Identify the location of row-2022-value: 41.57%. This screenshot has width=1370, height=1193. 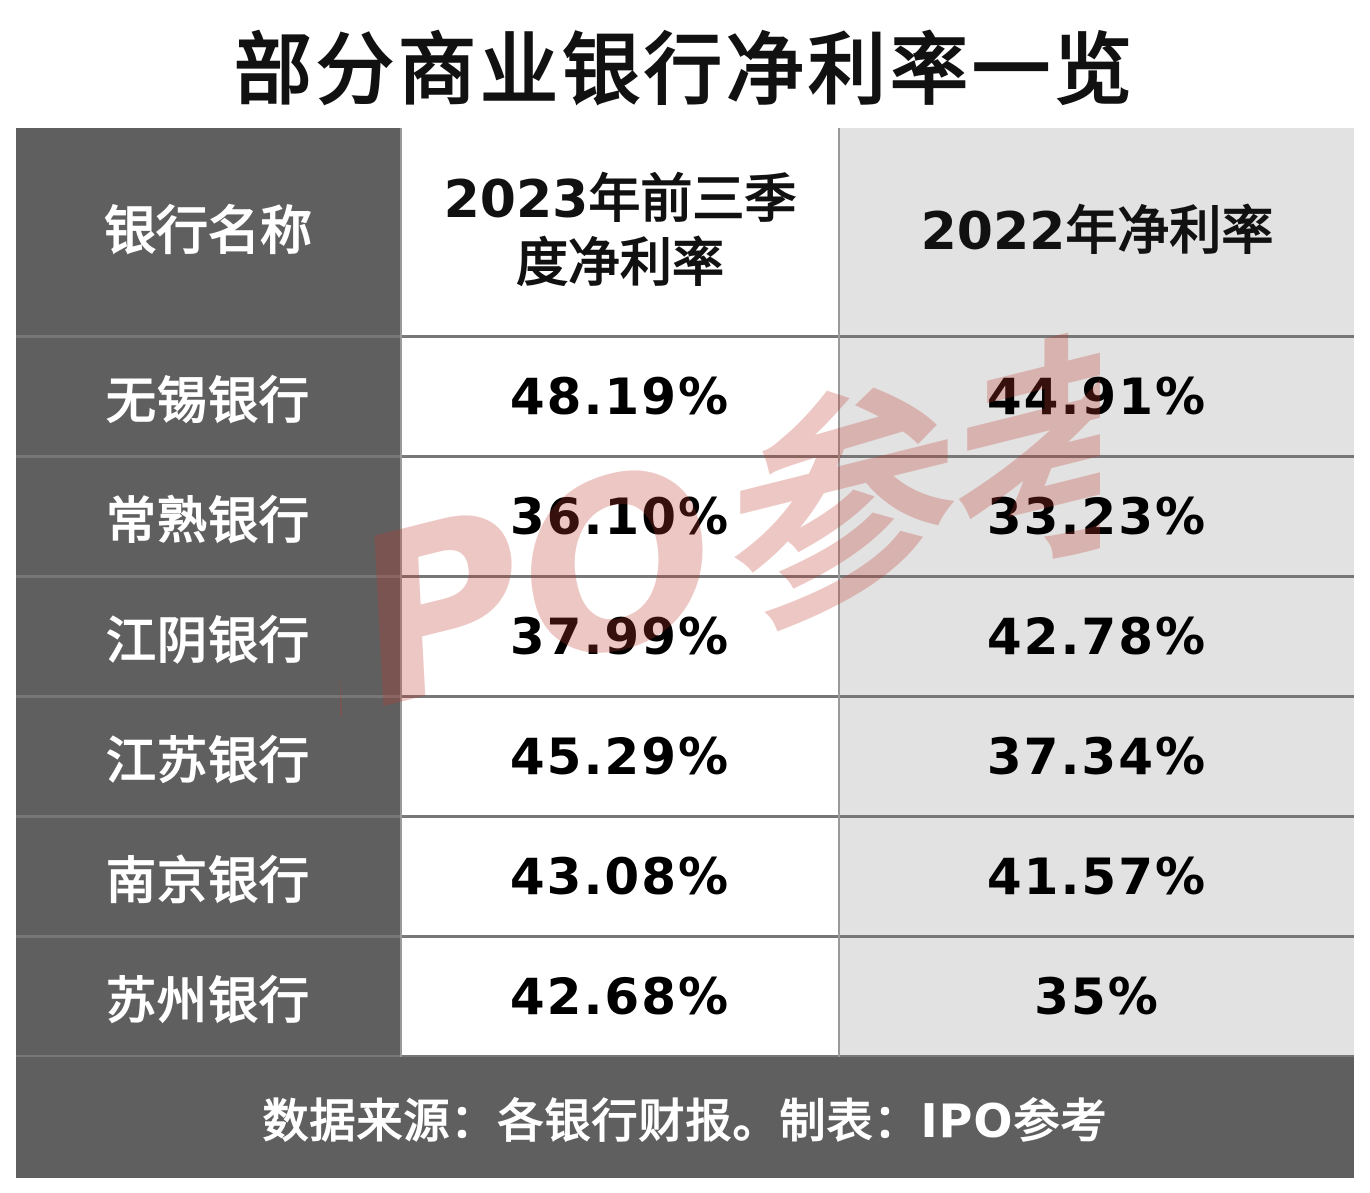
(1097, 876).